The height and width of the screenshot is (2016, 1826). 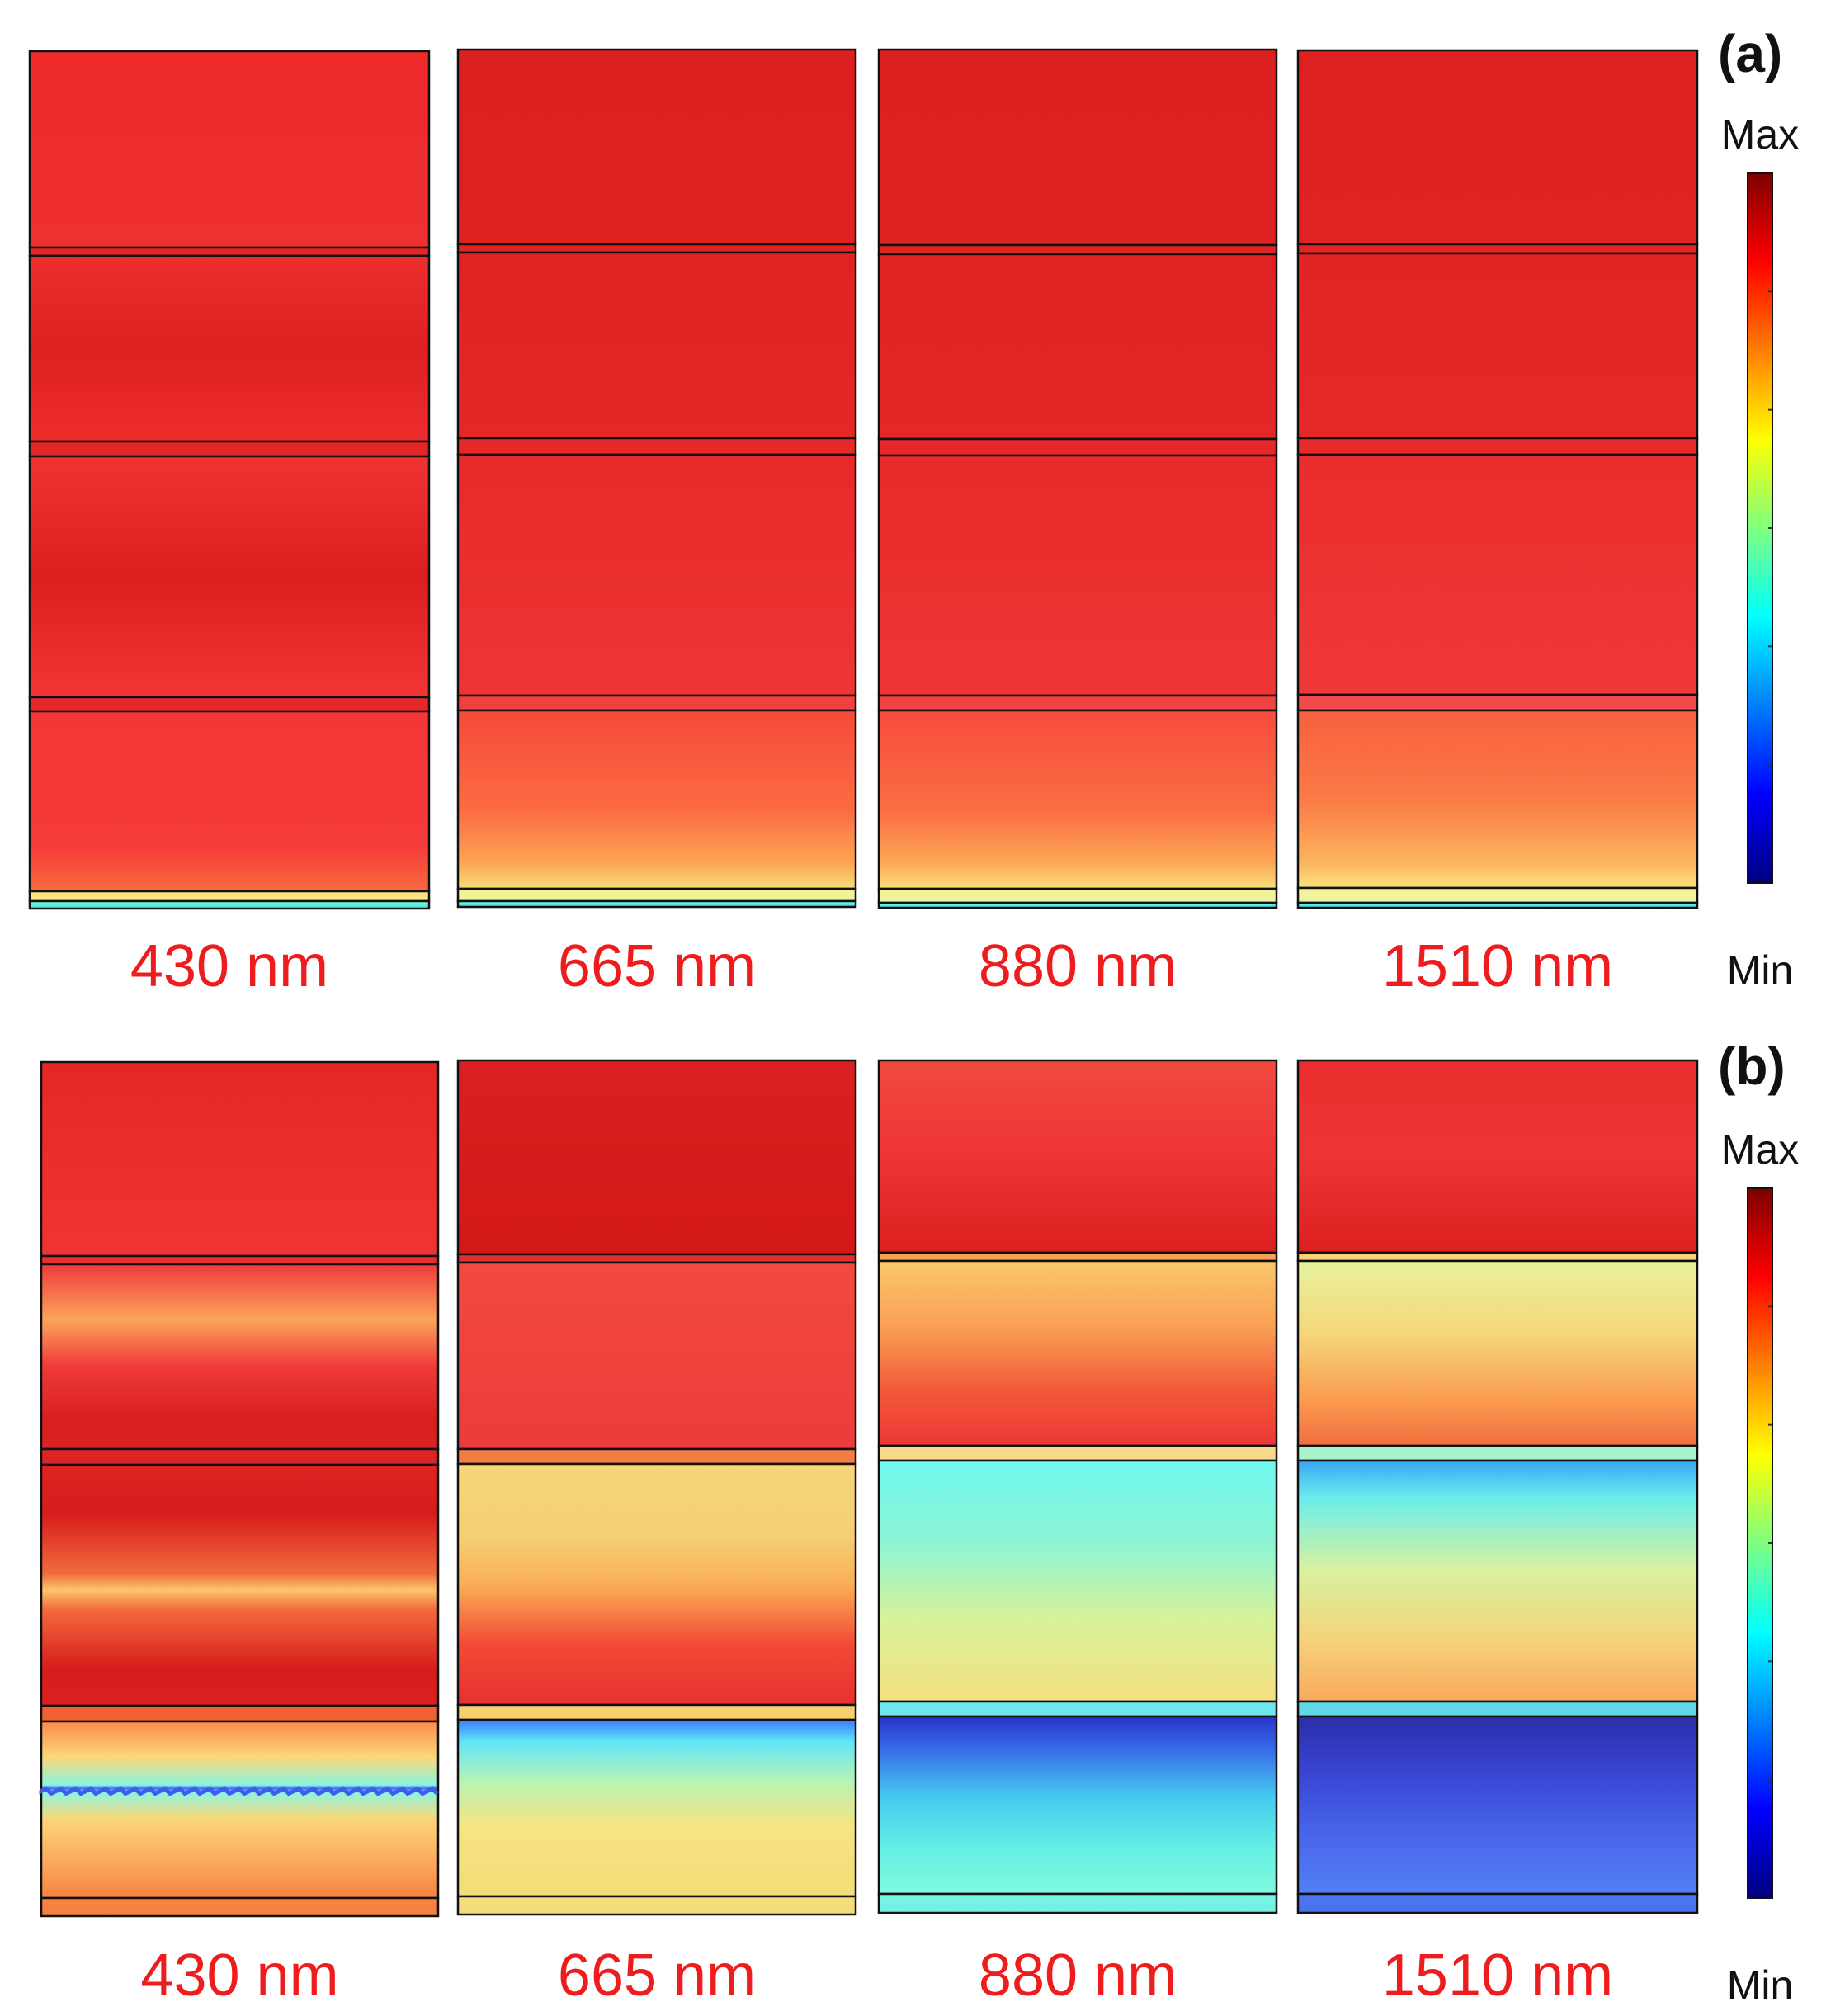 I want to click on panel-b-tag: (b), so click(x=1752, y=1066).